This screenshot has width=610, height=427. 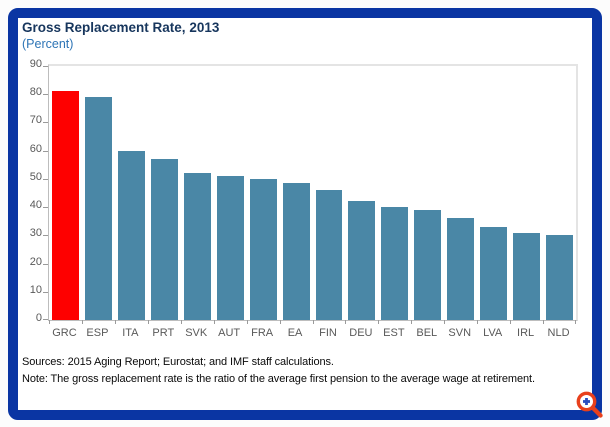 I want to click on bar-PRT, so click(x=164, y=239).